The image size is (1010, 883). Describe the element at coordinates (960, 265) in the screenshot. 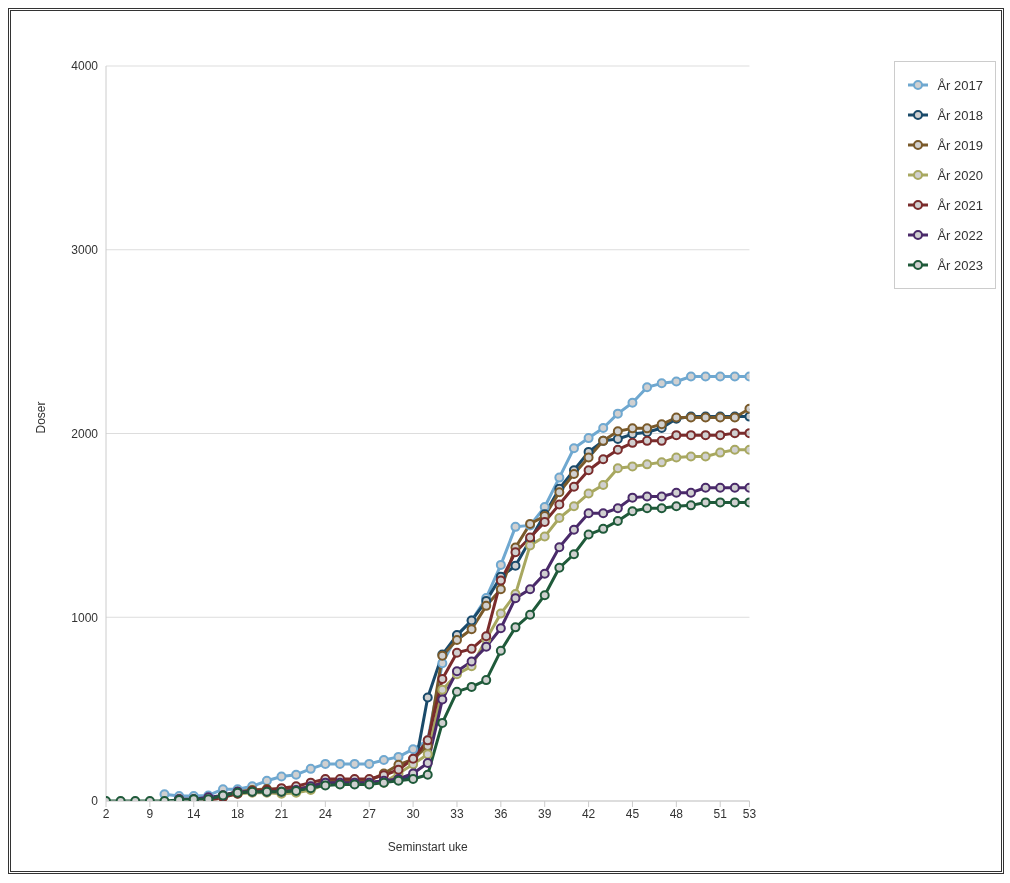

I see `legend-label: År 2023` at that location.